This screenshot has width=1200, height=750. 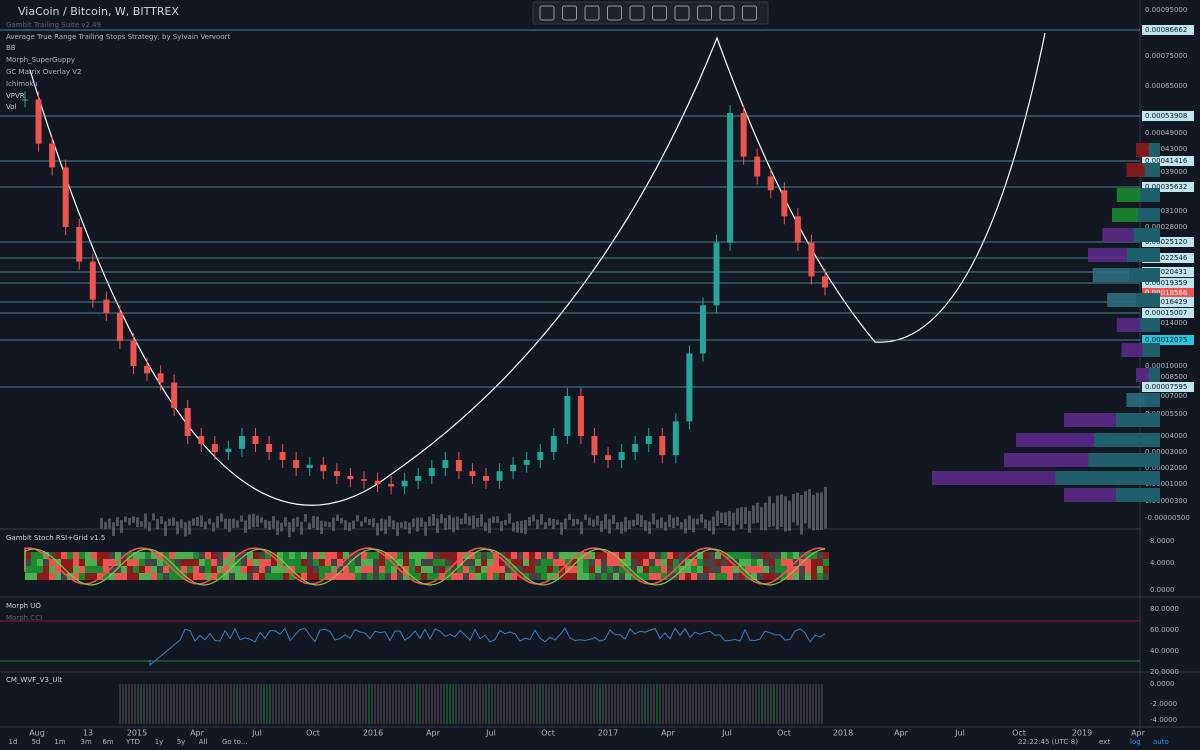 What do you see at coordinates (53, 25) in the screenshot?
I see `indicator-label: Gambit Trailing Suite v2.49` at bounding box center [53, 25].